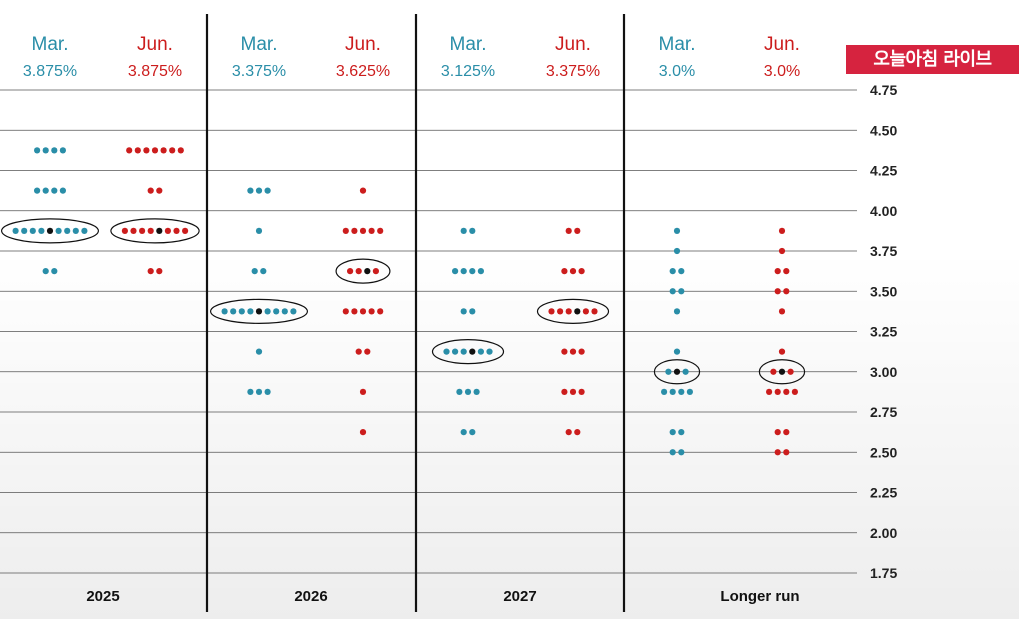  Describe the element at coordinates (883, 372) in the screenshot. I see `y-tick-label: 3.00` at that location.